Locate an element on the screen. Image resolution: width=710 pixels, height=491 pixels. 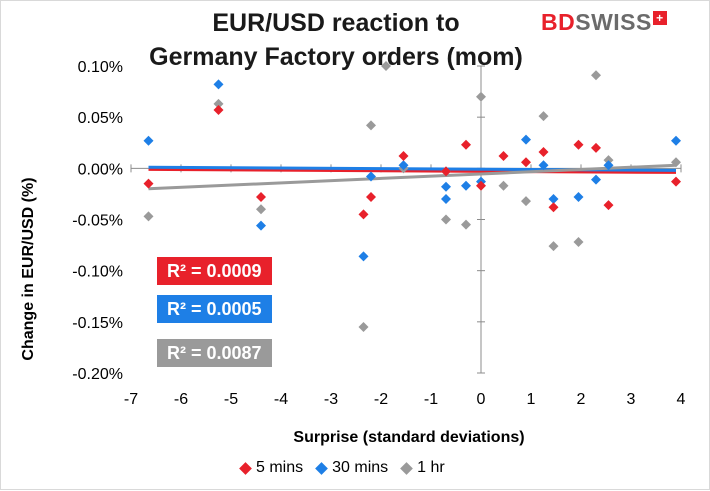
r2-label-30min: R² = 0.0005 is located at coordinates (214, 309).